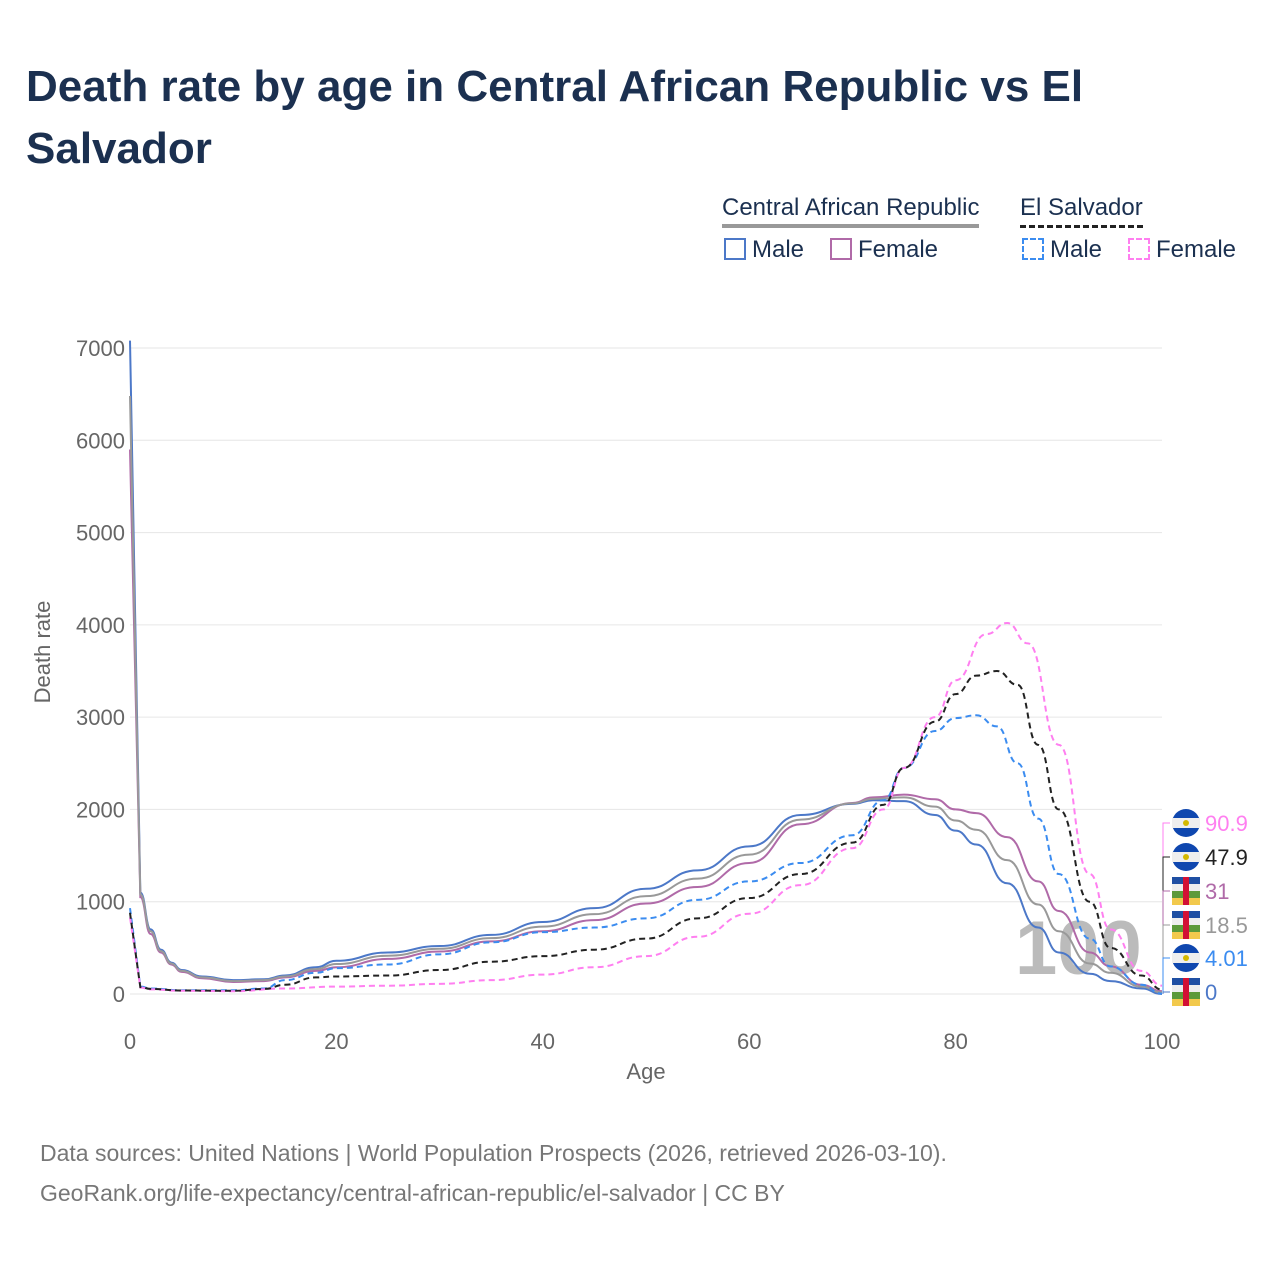 The height and width of the screenshot is (1280, 1280). Describe the element at coordinates (1226, 857) in the screenshot. I see `end-value-label: 47.9` at that location.